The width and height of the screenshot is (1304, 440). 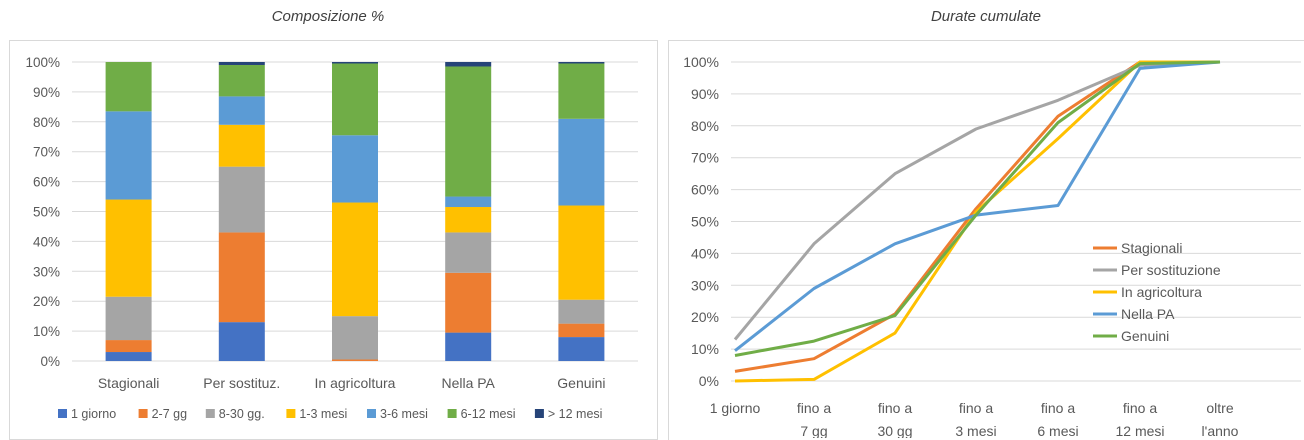 I want to click on legend-label: 2-7 gg, so click(x=169, y=414).